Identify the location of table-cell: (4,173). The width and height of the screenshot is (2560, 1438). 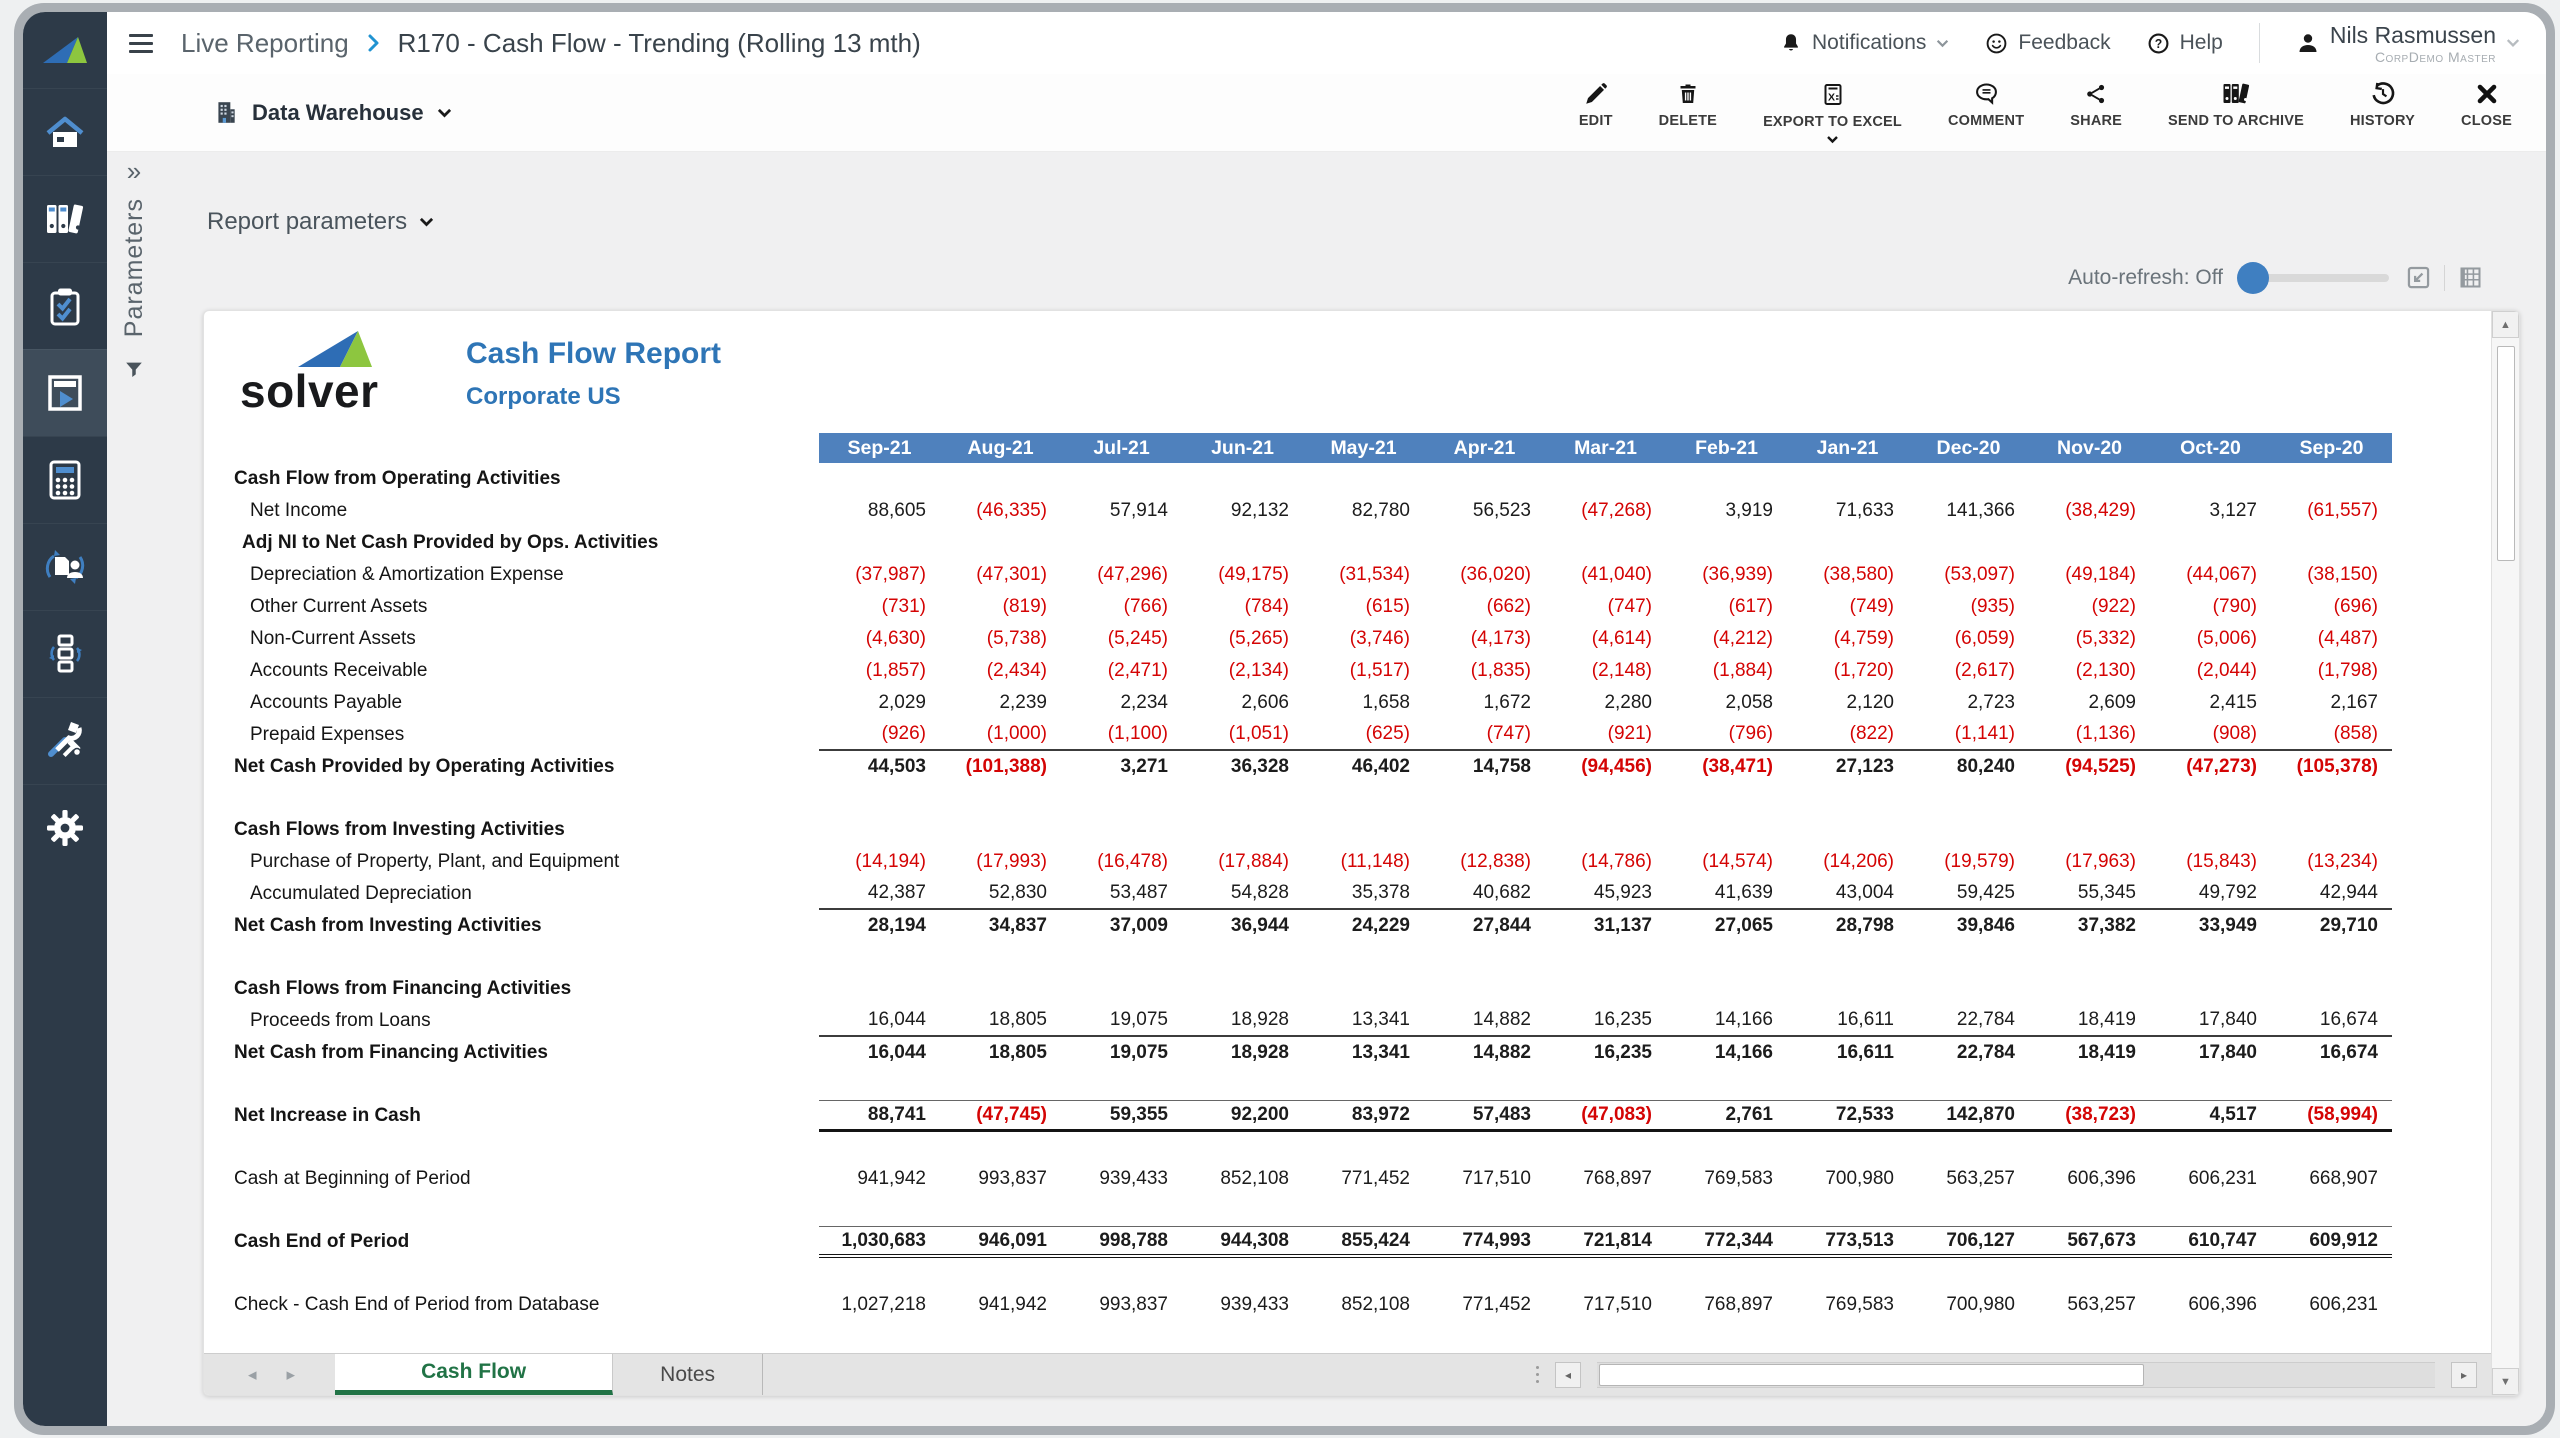
(1500, 638).